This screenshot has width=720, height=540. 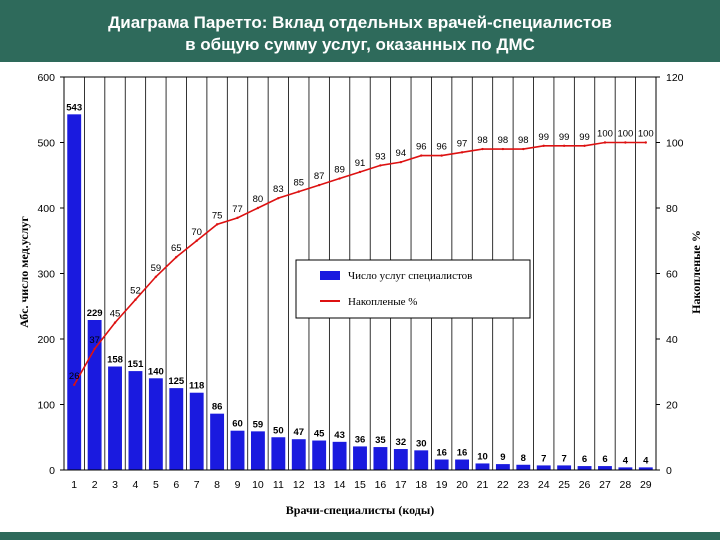 I want to click on legend-box, so click(x=413, y=289).